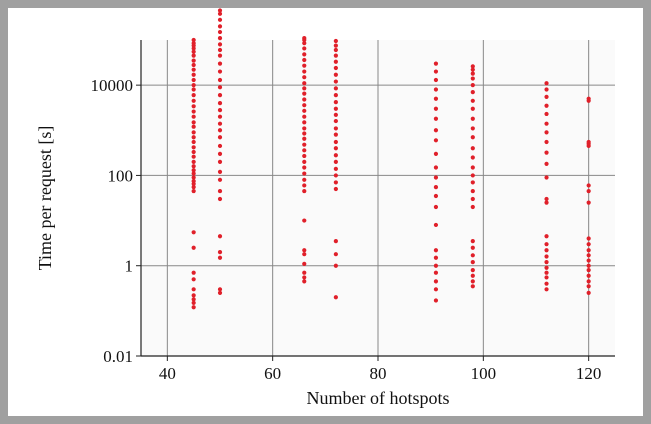 Image resolution: width=651 pixels, height=424 pixels. Describe the element at coordinates (484, 373) in the screenshot. I see `x-tick-label: 100` at that location.